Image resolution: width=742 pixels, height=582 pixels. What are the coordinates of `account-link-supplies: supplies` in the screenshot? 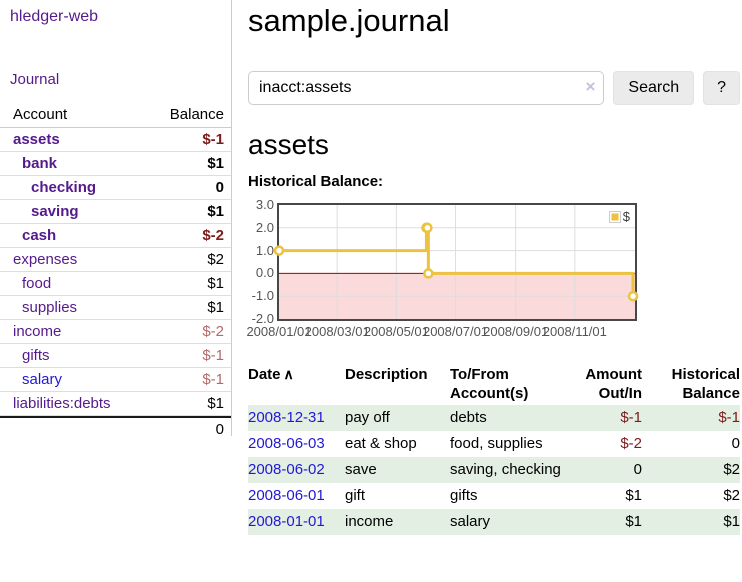 It's located at (50, 307).